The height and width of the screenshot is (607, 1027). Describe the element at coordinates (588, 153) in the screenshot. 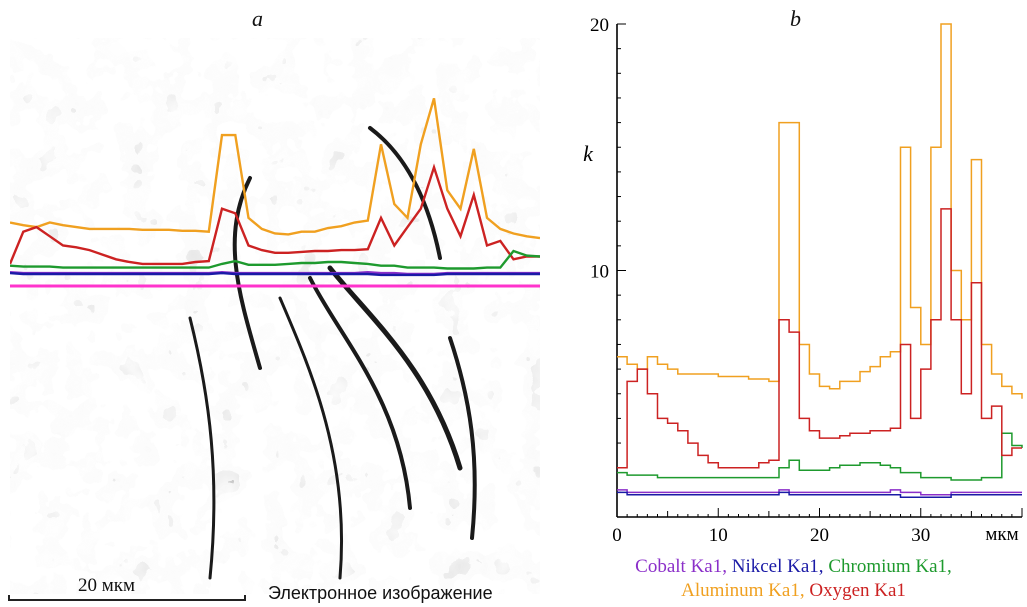

I see `y-axis-label: k` at that location.